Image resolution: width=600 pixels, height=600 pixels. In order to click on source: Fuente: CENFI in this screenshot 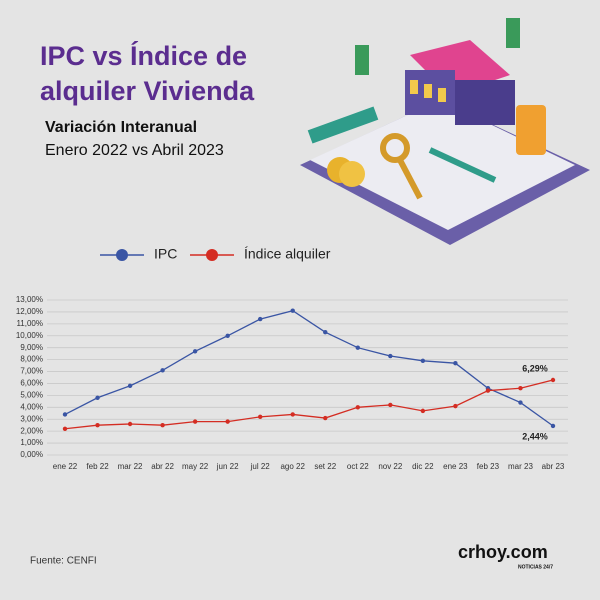, I will do `click(63, 561)`.